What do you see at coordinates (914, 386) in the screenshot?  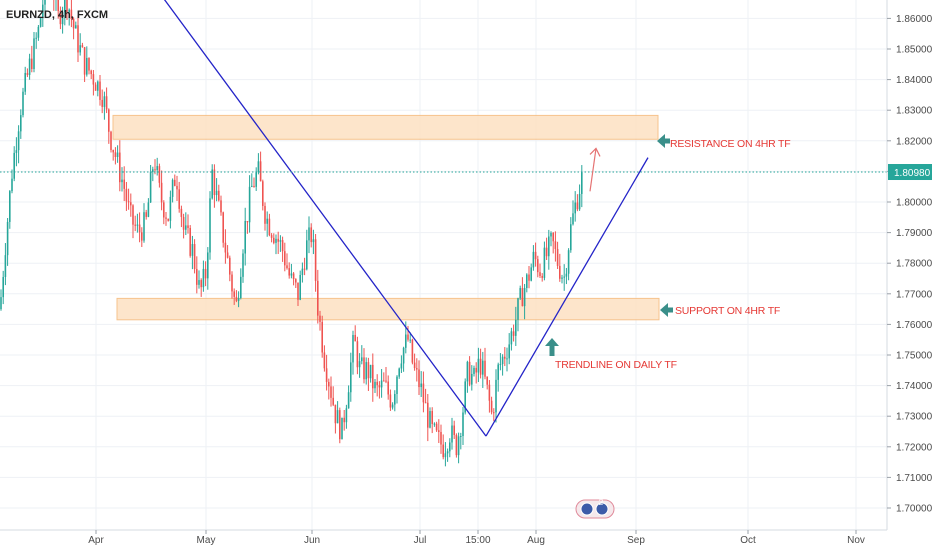 I see `y-tick-label: 1.74000` at bounding box center [914, 386].